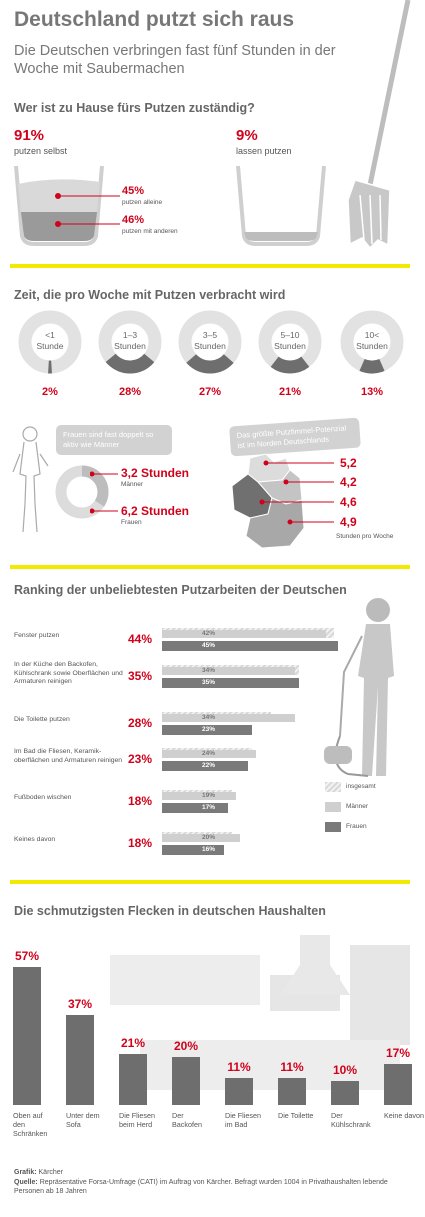 The image size is (425, 1217). Describe the element at coordinates (27, 956) in the screenshot. I see `spot-pct: 57%` at that location.